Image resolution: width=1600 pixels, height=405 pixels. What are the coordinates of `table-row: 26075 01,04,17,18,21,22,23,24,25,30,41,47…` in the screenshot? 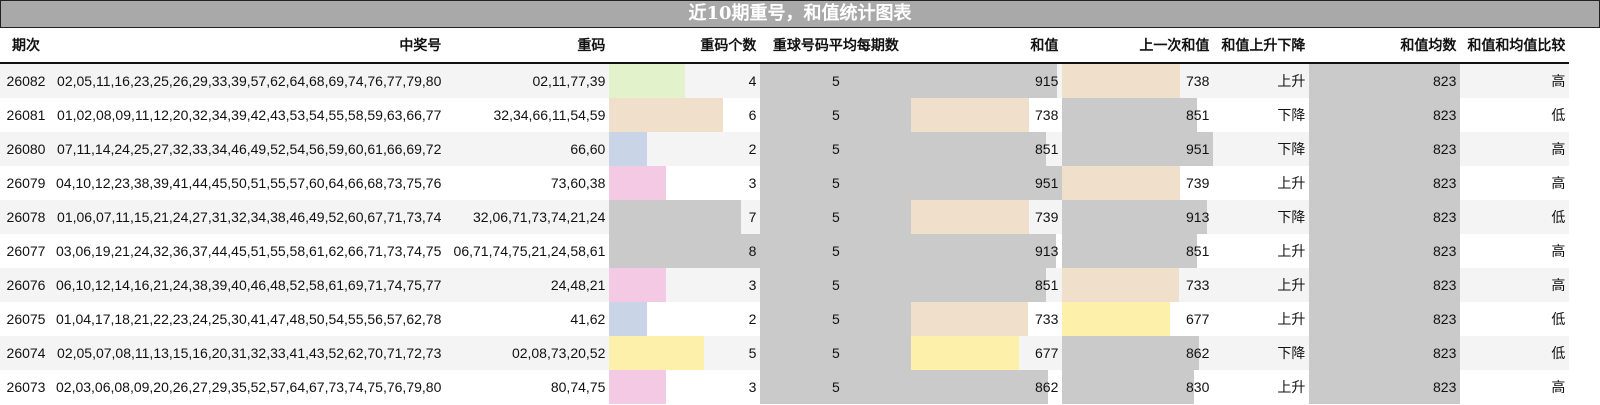 It's located at (784, 319).